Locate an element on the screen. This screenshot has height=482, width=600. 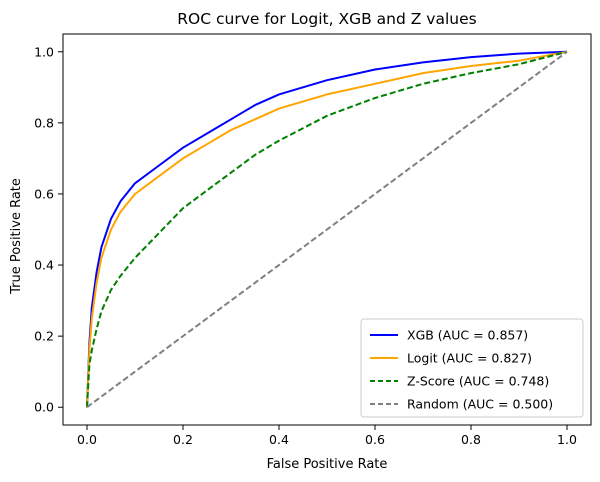
chart-title: ROC curve for Logit, XGB and Z values is located at coordinates (326, 19).